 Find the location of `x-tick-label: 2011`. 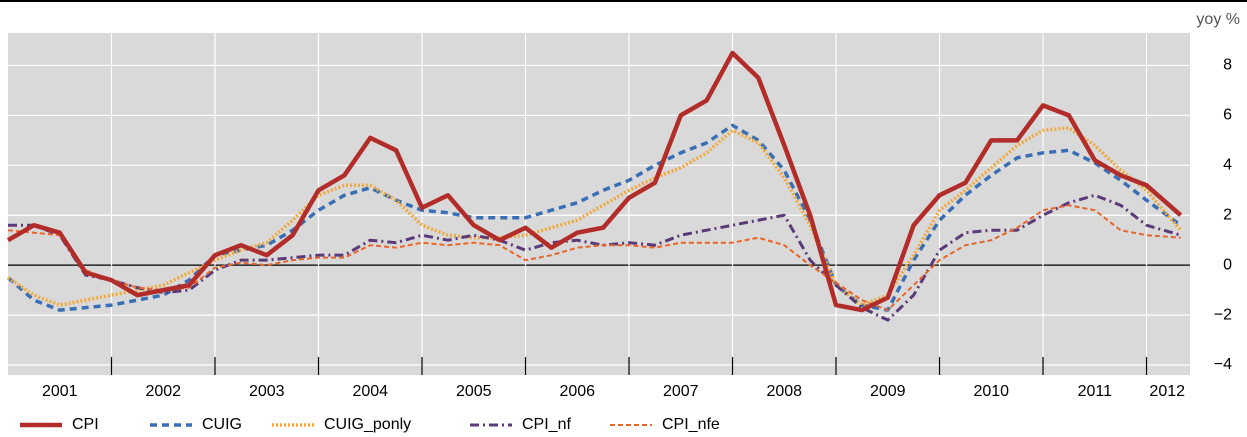

x-tick-label: 2011 is located at coordinates (1095, 391).